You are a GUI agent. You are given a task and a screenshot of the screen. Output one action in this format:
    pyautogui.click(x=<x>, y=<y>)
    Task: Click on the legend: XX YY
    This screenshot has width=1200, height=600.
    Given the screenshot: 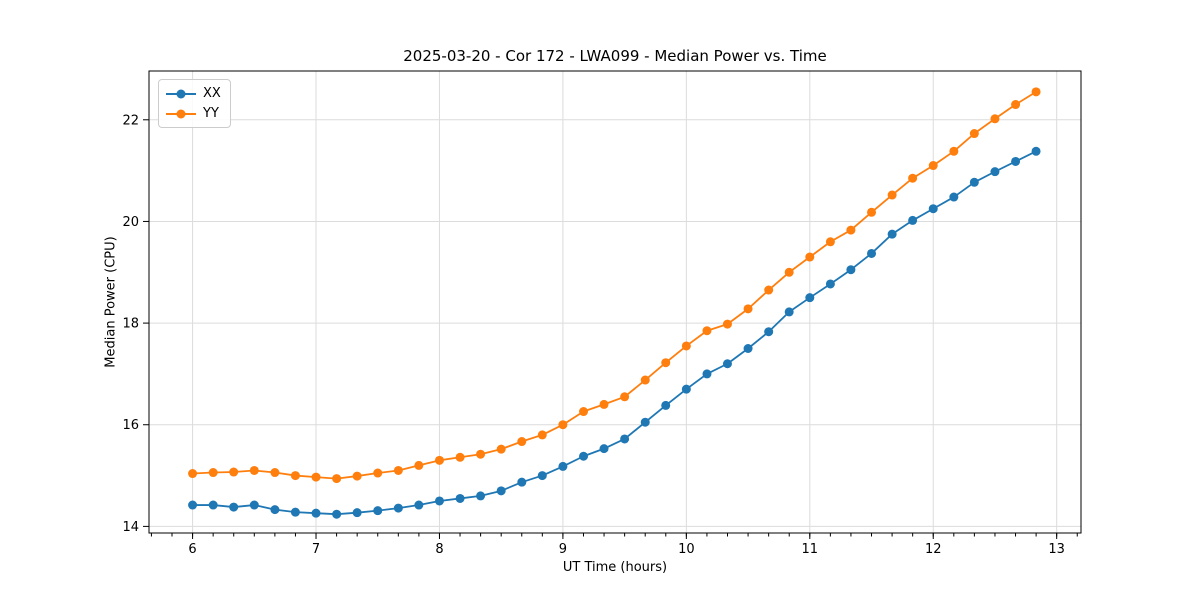 What is the action you would take?
    pyautogui.click(x=194, y=103)
    